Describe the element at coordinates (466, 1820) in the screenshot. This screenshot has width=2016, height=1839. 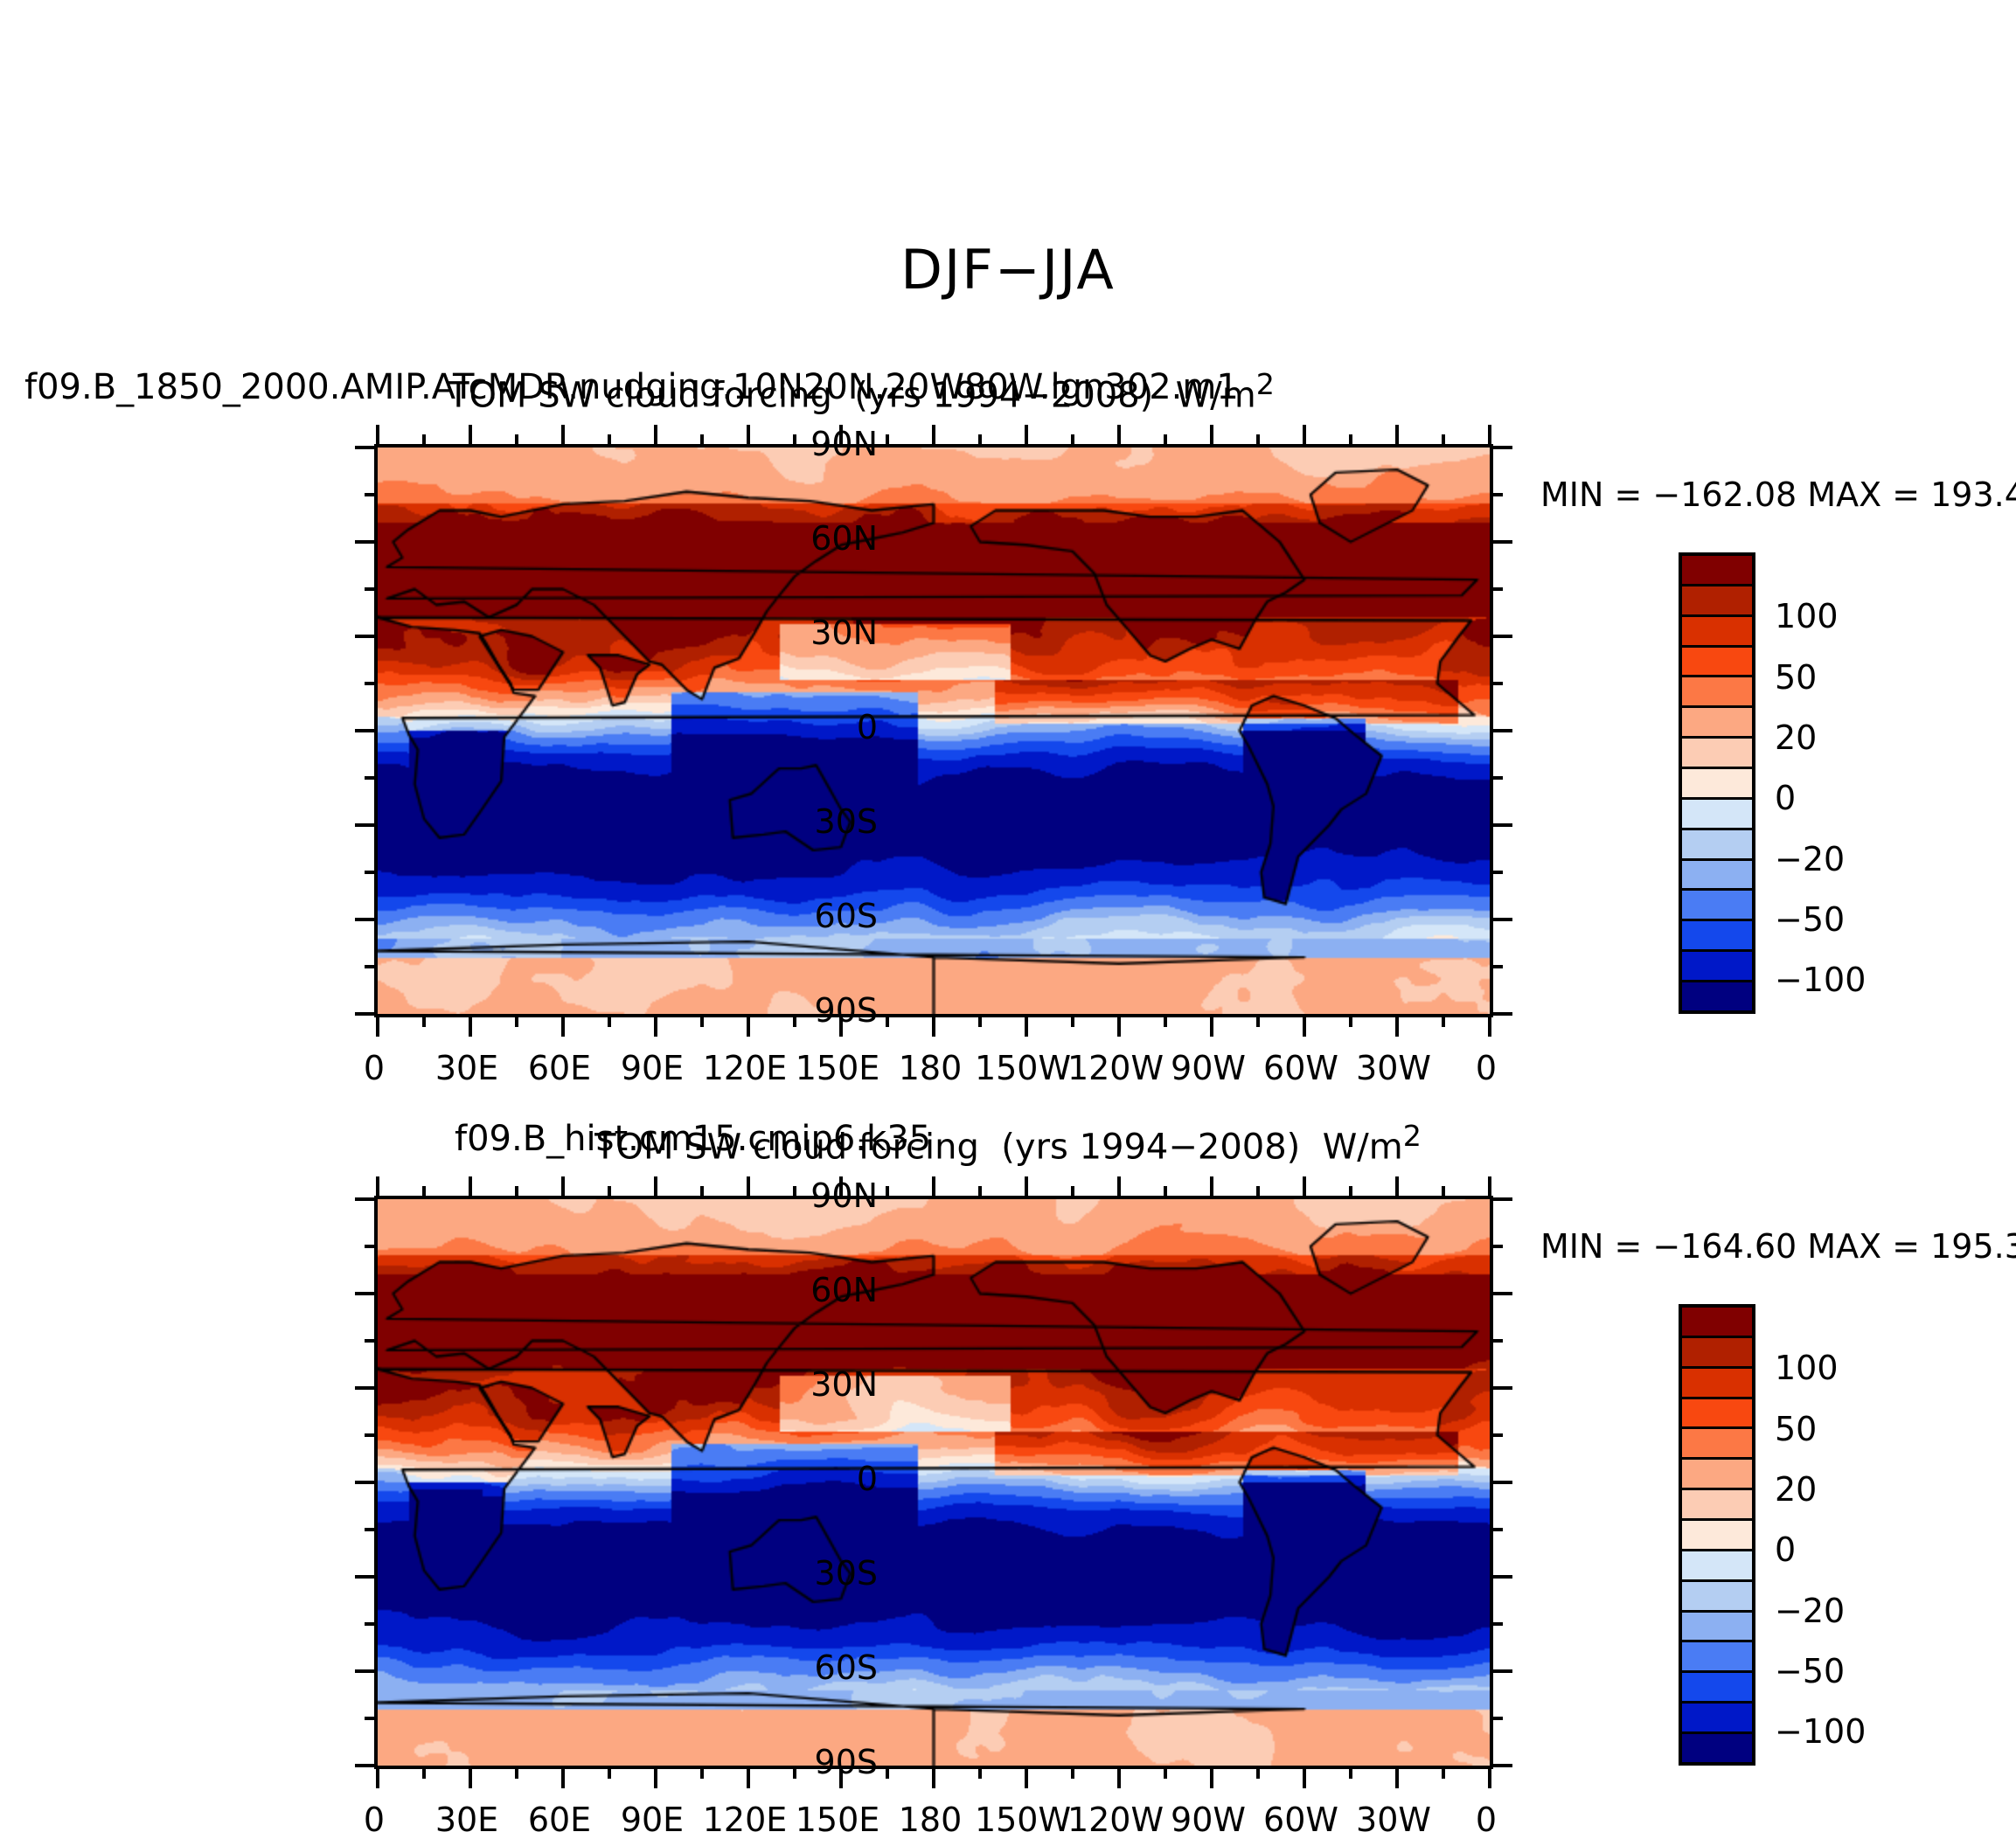
I see `lon-axis-label: 30E` at that location.